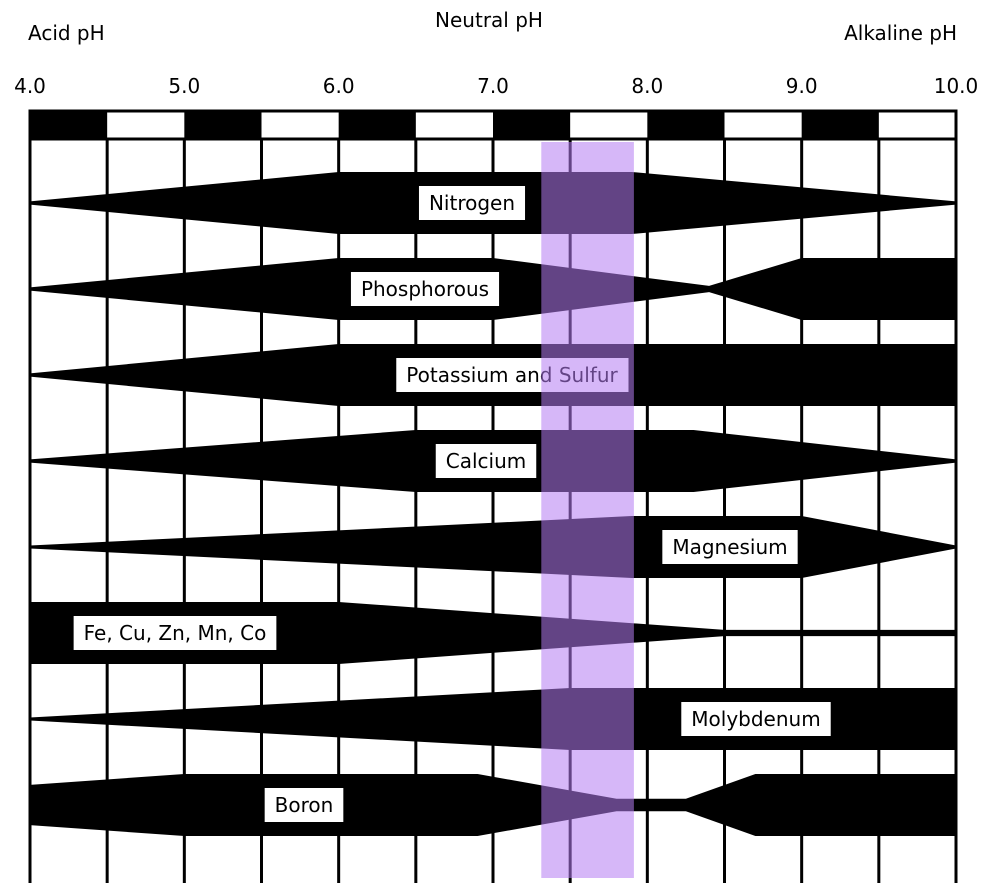  I want to click on acid-ph-label: Acid pH, so click(66, 33).